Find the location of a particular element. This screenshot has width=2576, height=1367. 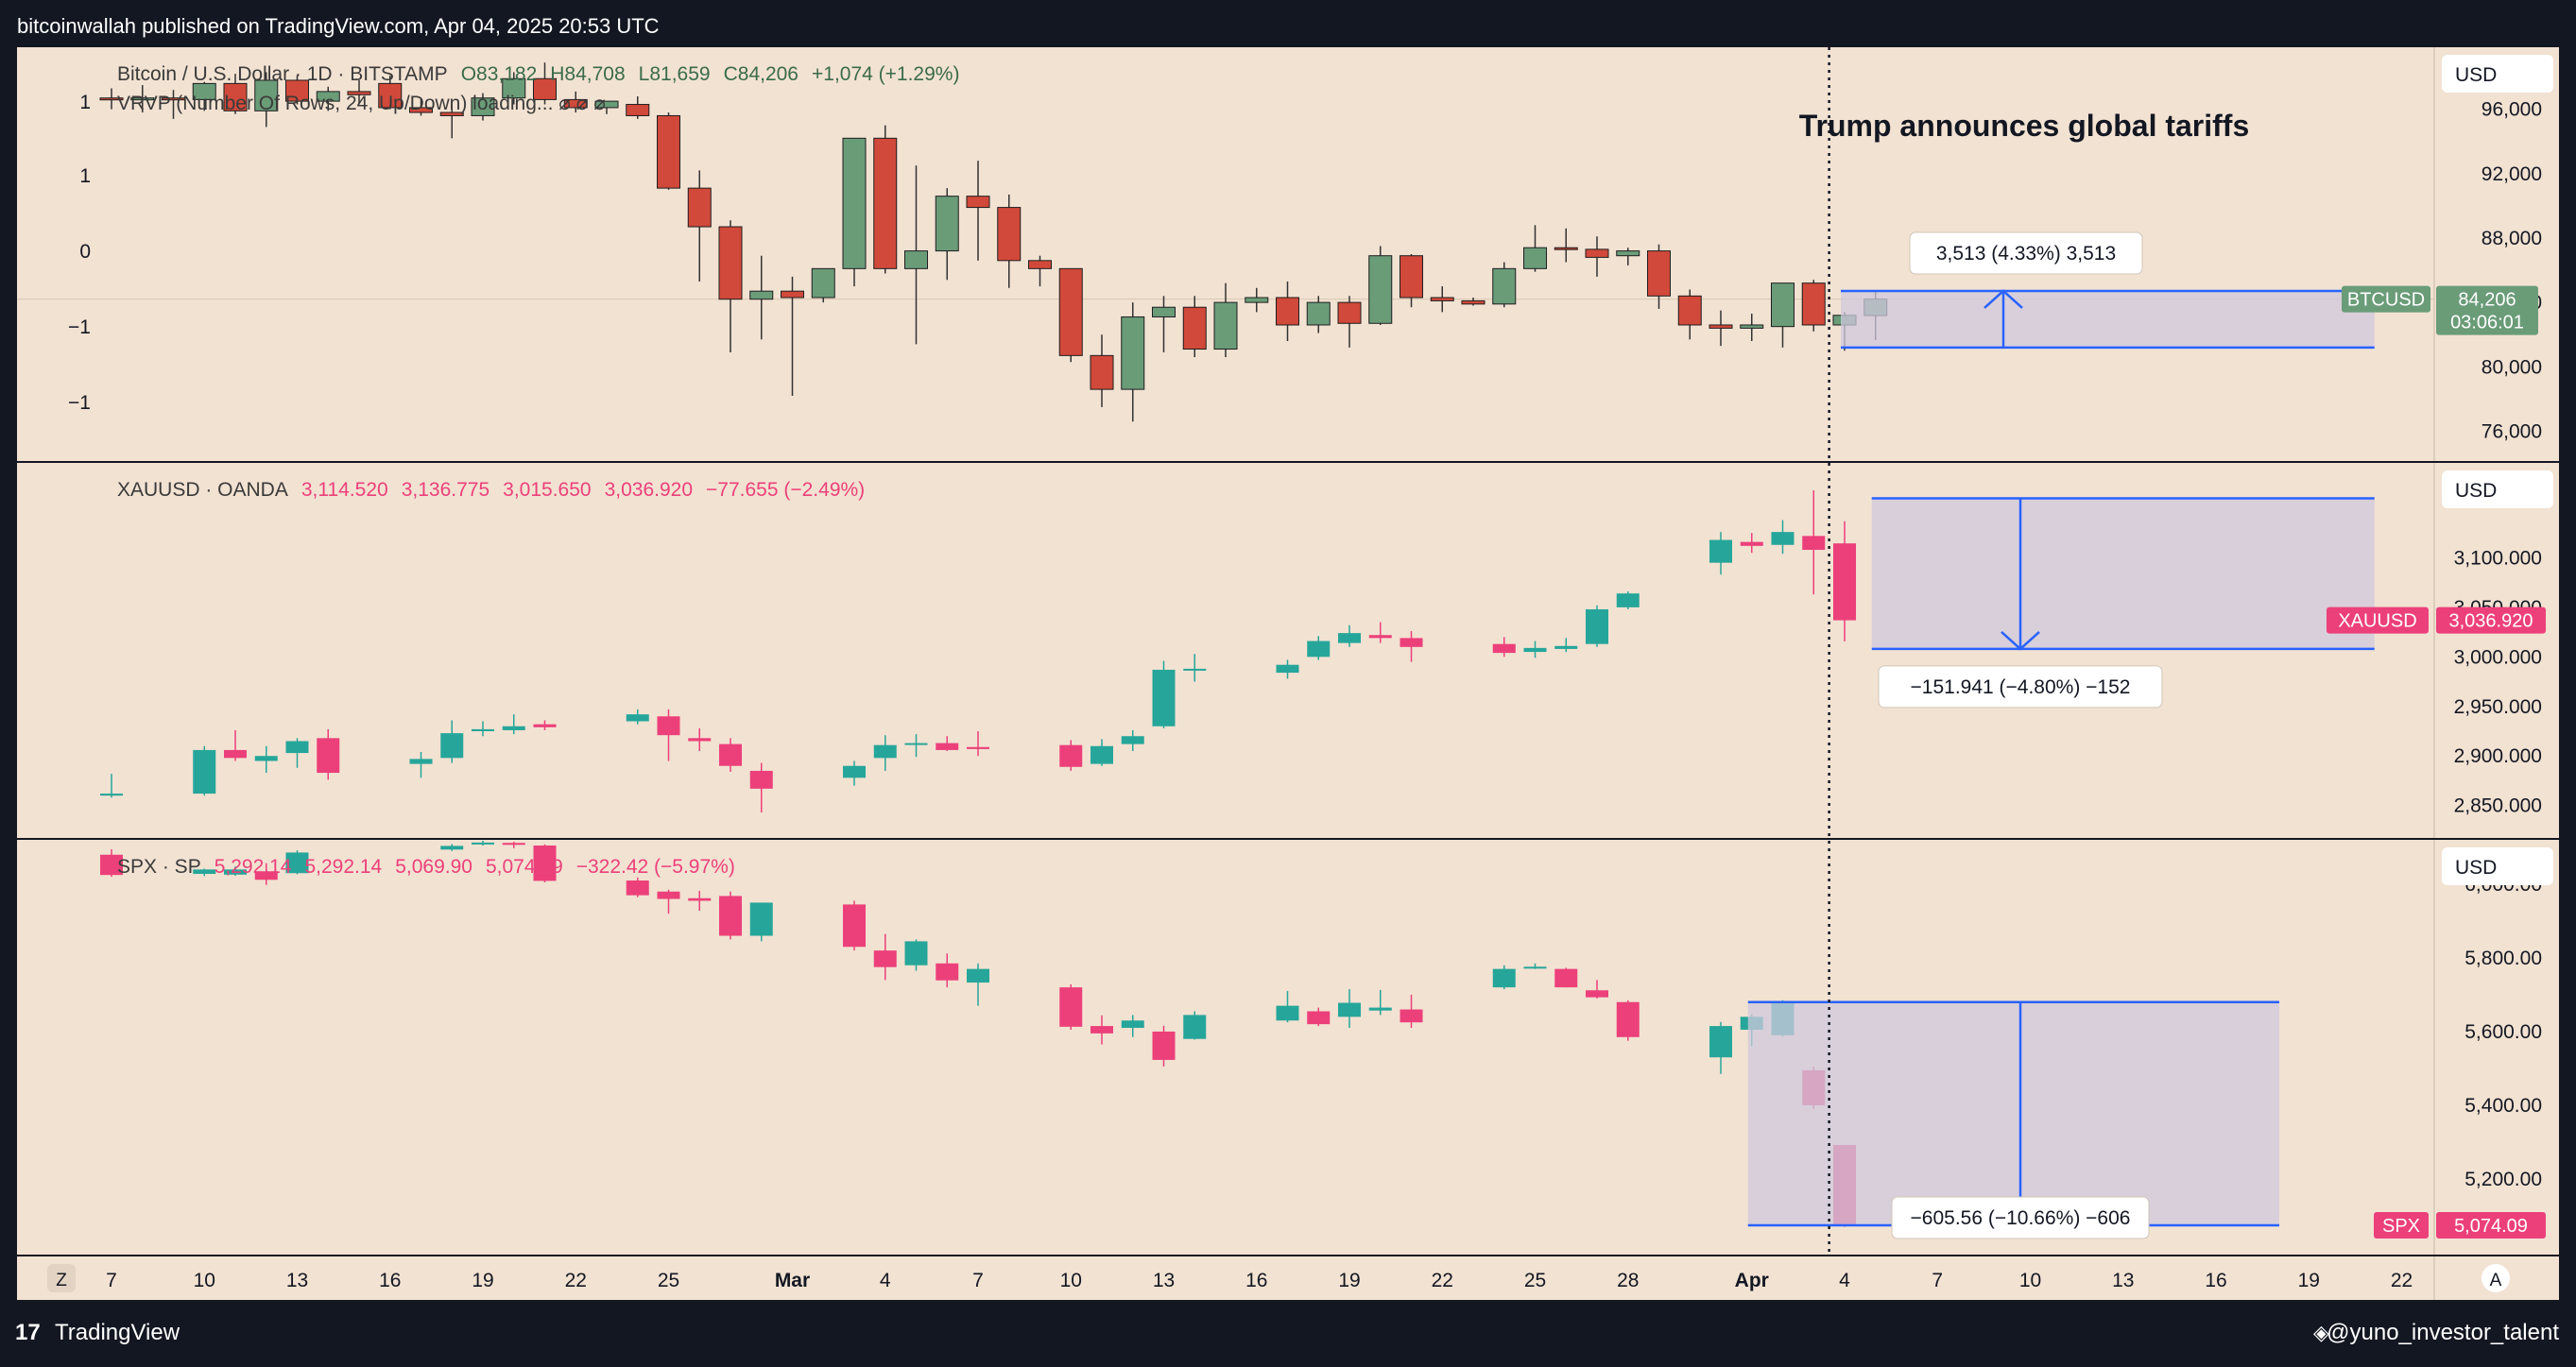

tradingview-logo: 17 TradingView is located at coordinates (97, 1332).